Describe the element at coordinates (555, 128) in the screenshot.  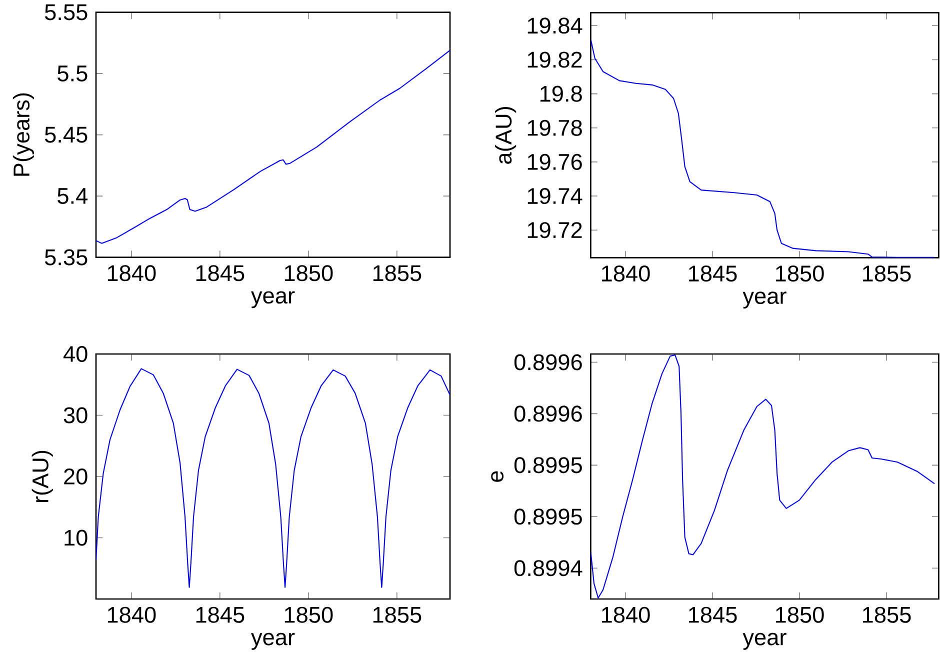
I see `y-tick-label: 19.78` at that location.